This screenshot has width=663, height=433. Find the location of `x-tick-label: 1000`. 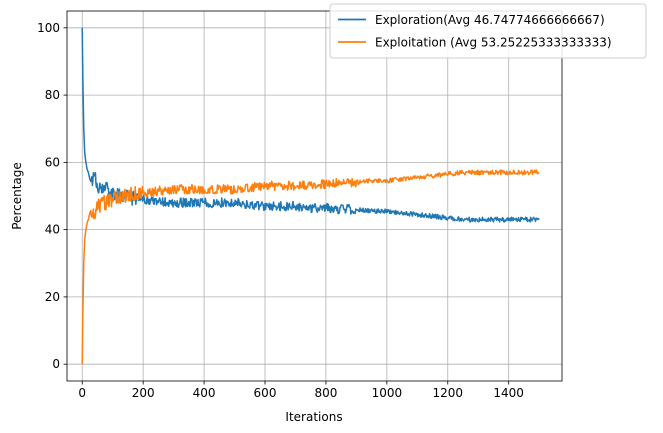

x-tick-label: 1000 is located at coordinates (387, 393).